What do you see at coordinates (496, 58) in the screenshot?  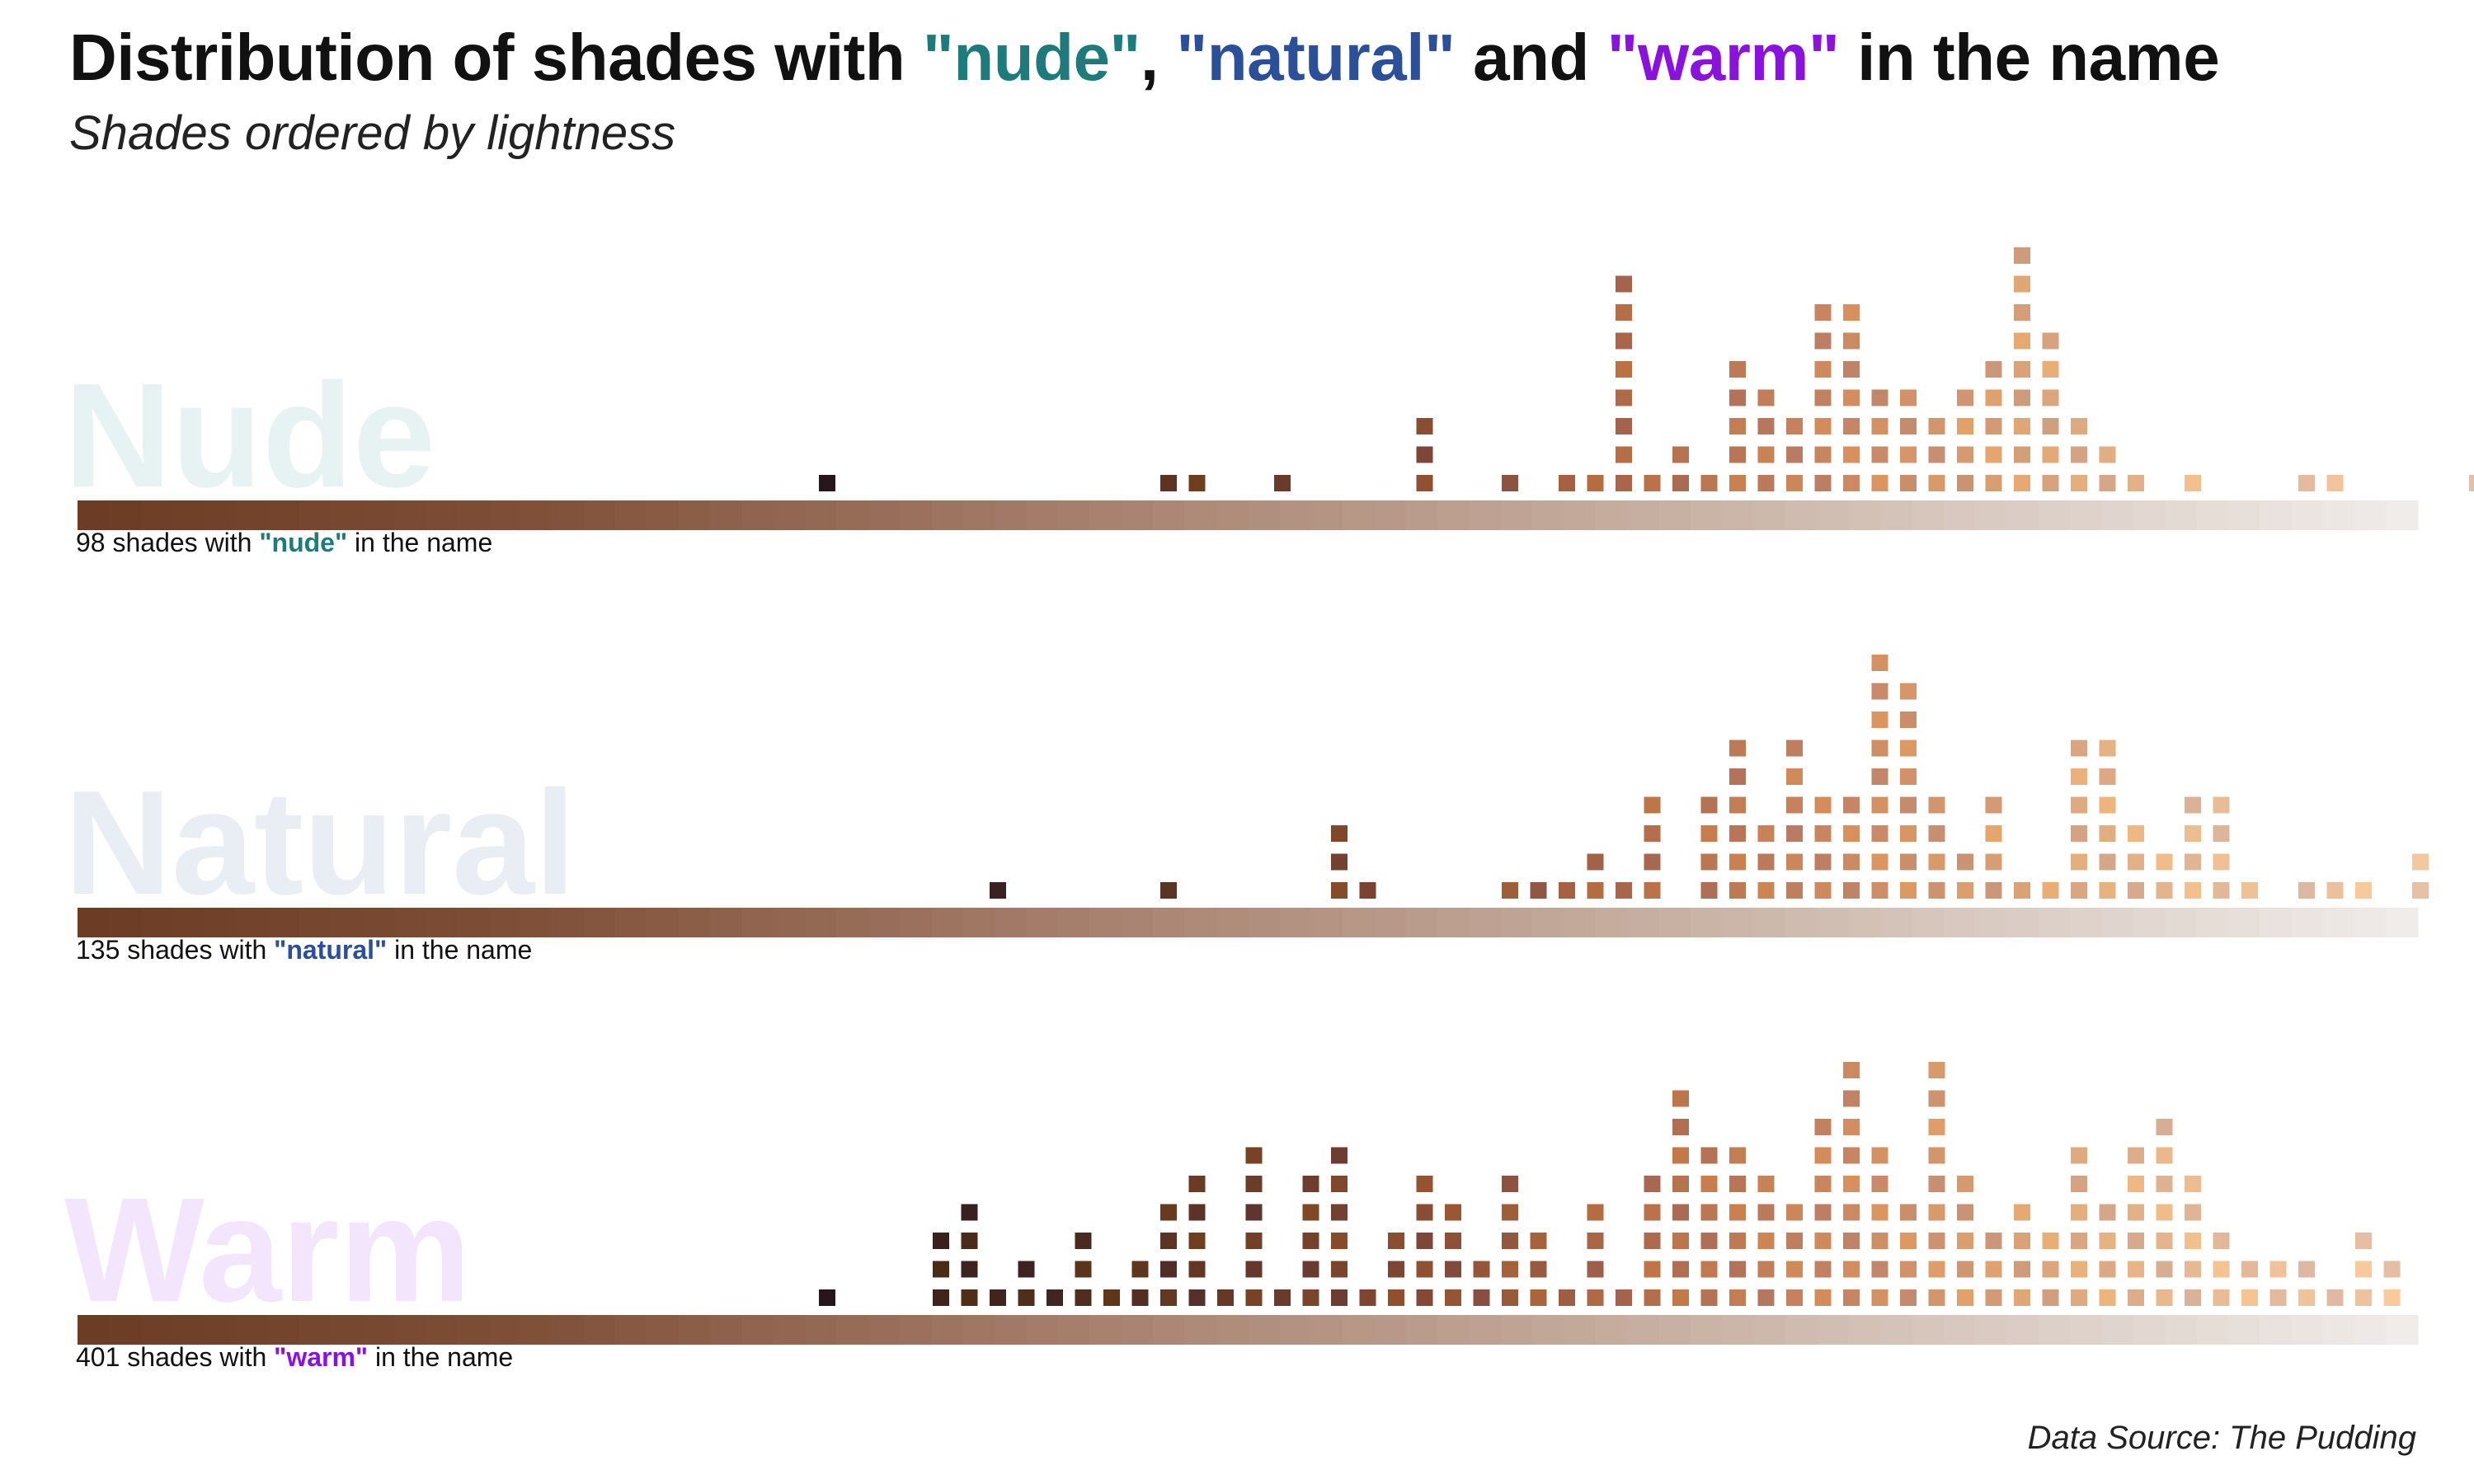 I see `title-prefix: Distribution of shades with` at bounding box center [496, 58].